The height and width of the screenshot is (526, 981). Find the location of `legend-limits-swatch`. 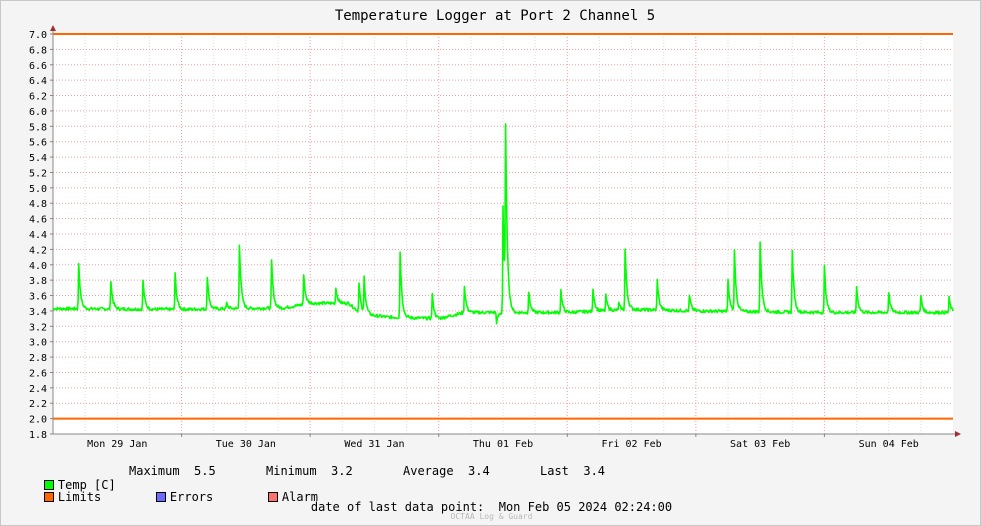

legend-limits-swatch is located at coordinates (48, 497).